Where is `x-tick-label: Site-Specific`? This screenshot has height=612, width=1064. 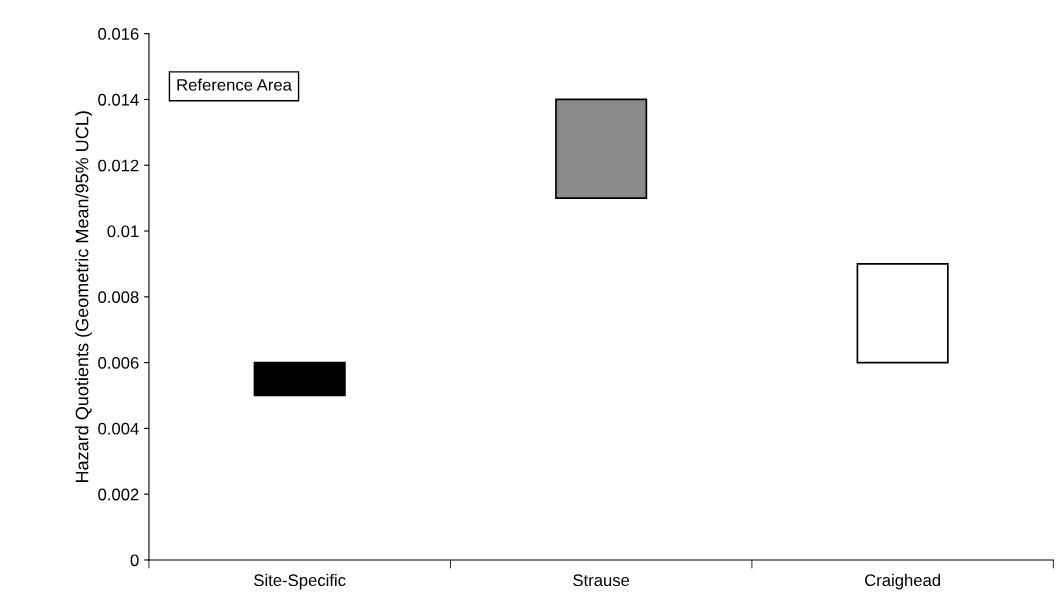 x-tick-label: Site-Specific is located at coordinates (300, 581).